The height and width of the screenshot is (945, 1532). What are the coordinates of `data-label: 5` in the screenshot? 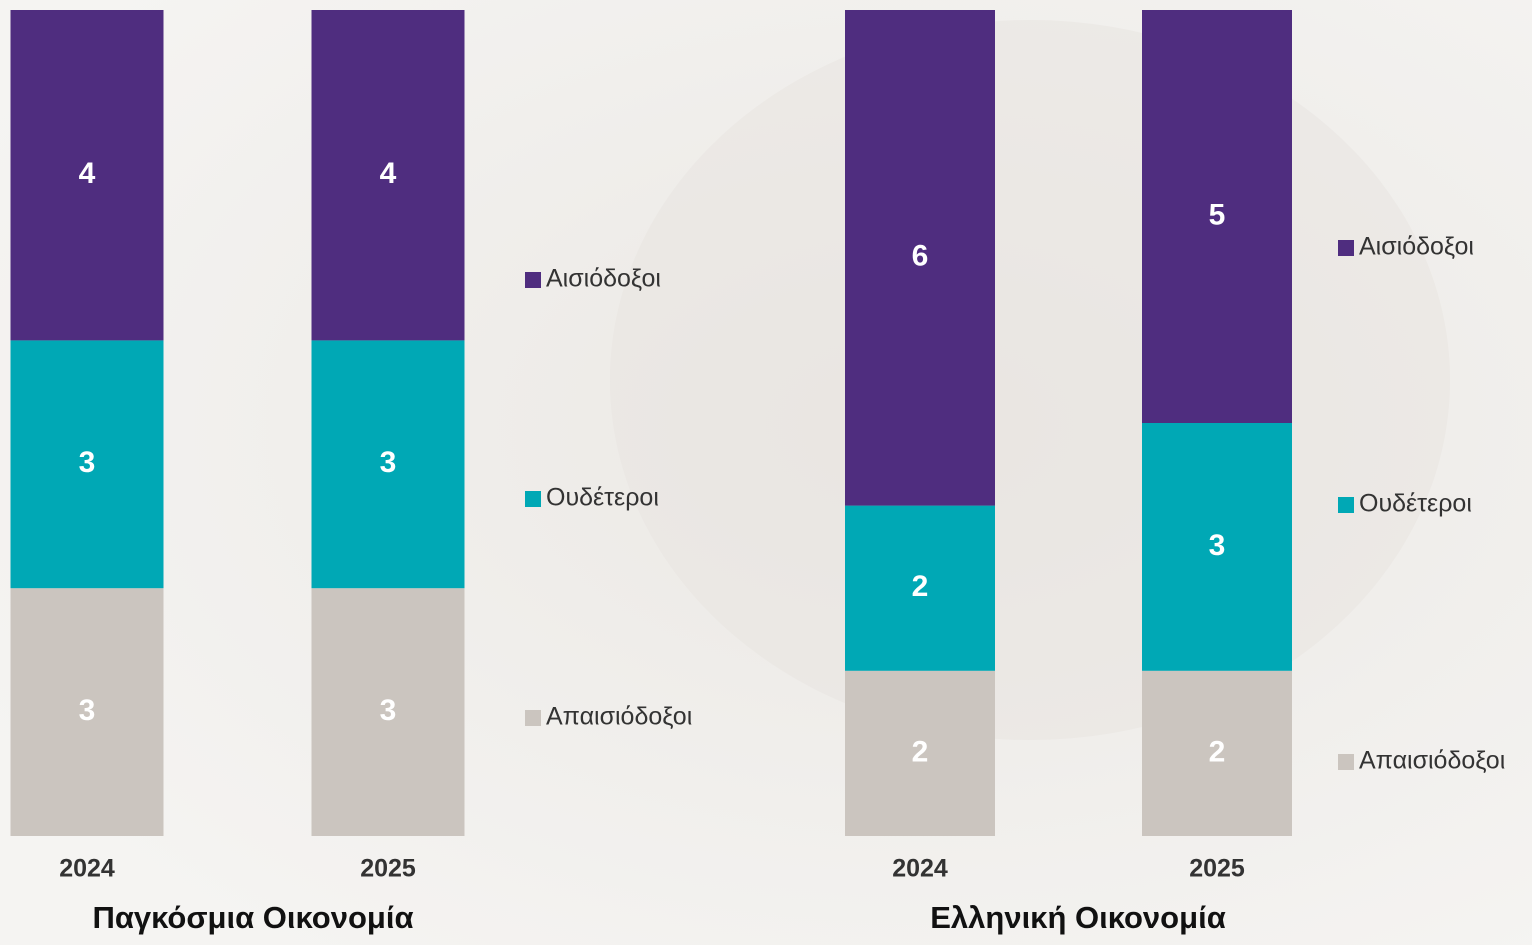 It's located at (1217, 214).